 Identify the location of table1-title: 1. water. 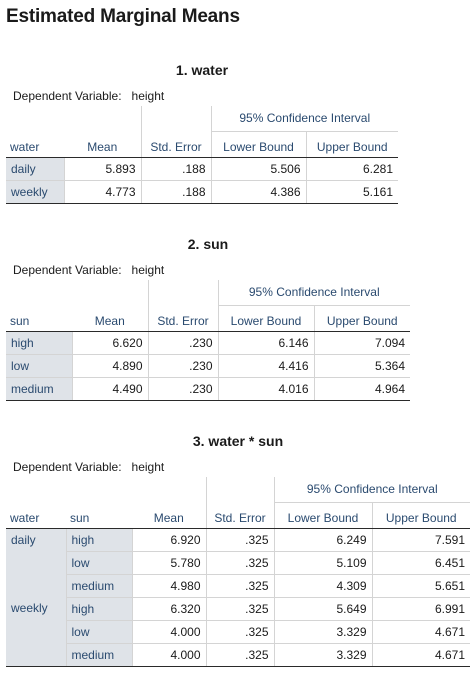
(202, 70).